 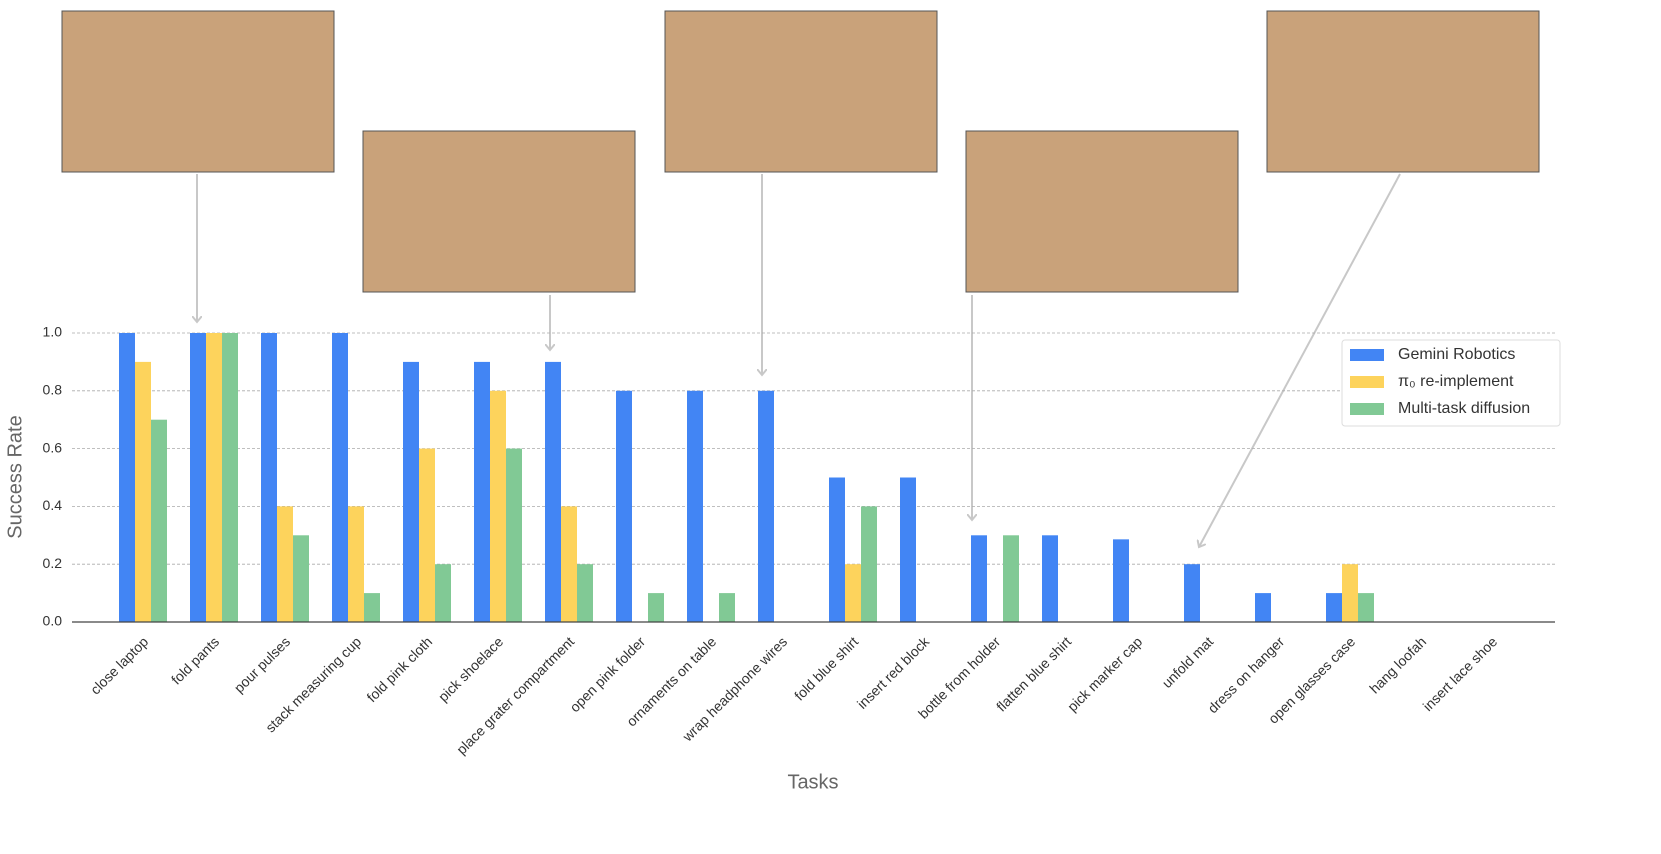 What do you see at coordinates (1188, 662) in the screenshot?
I see `x-tick-label: unfold mat` at bounding box center [1188, 662].